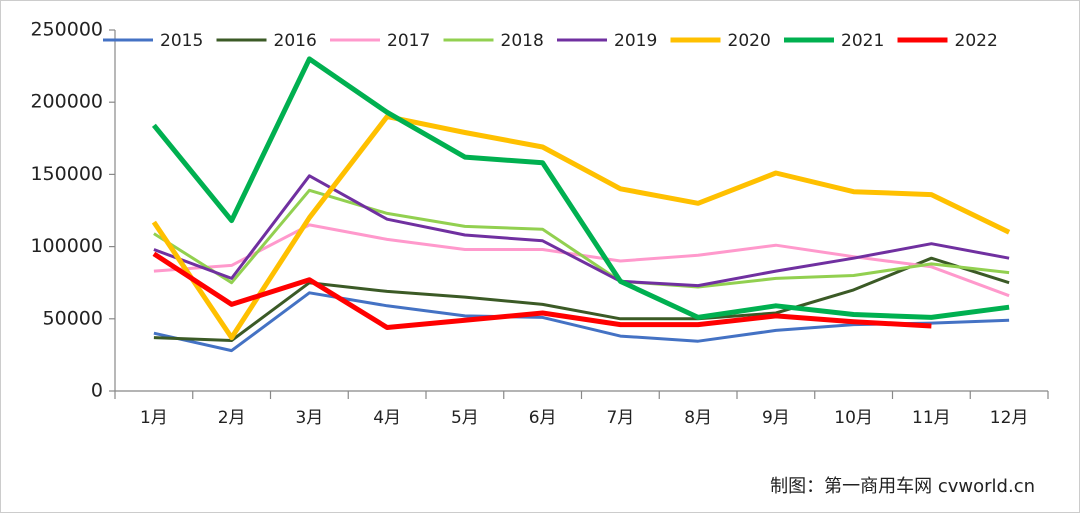 The height and width of the screenshot is (513, 1080). I want to click on x-tick-label: 4月, so click(387, 418).